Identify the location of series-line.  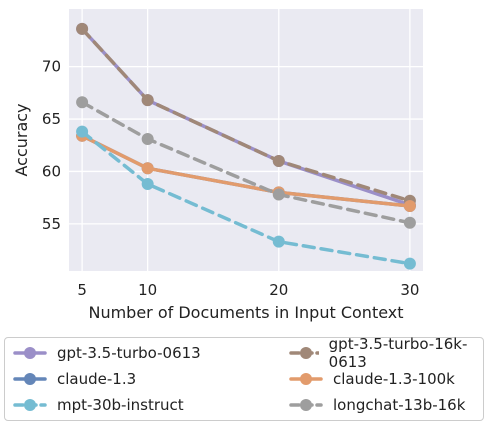
(246, 171).